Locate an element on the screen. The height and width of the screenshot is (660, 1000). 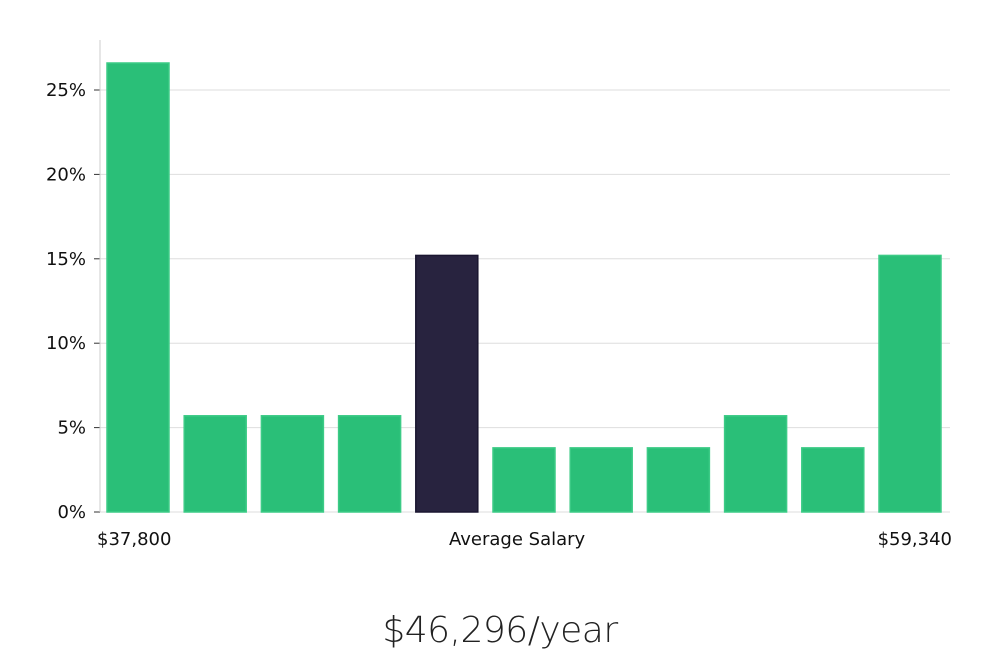
average-salary-headline: $46,296/year is located at coordinates (500, 630).